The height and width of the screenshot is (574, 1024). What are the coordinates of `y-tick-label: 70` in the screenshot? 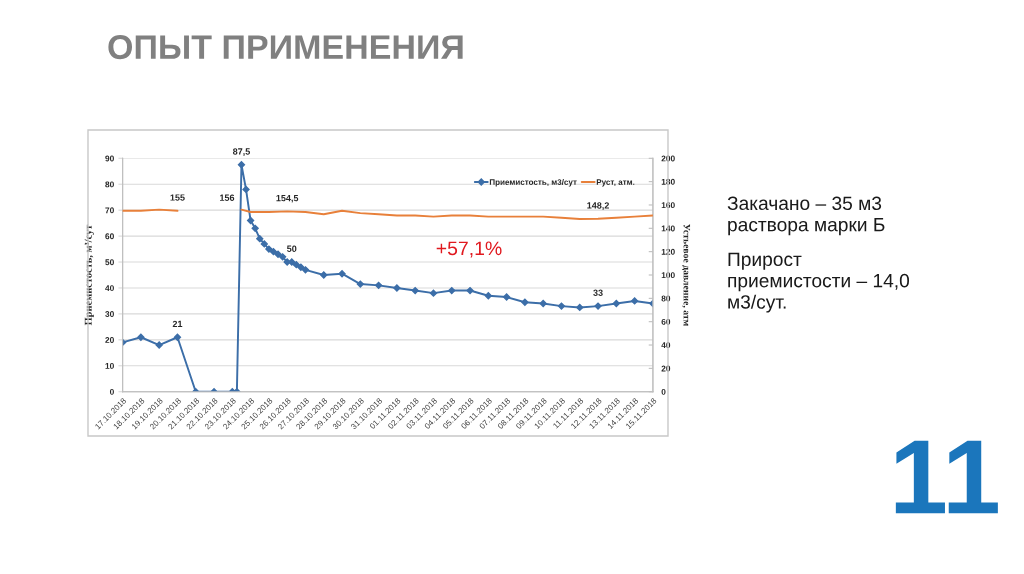 It's located at (109, 210).